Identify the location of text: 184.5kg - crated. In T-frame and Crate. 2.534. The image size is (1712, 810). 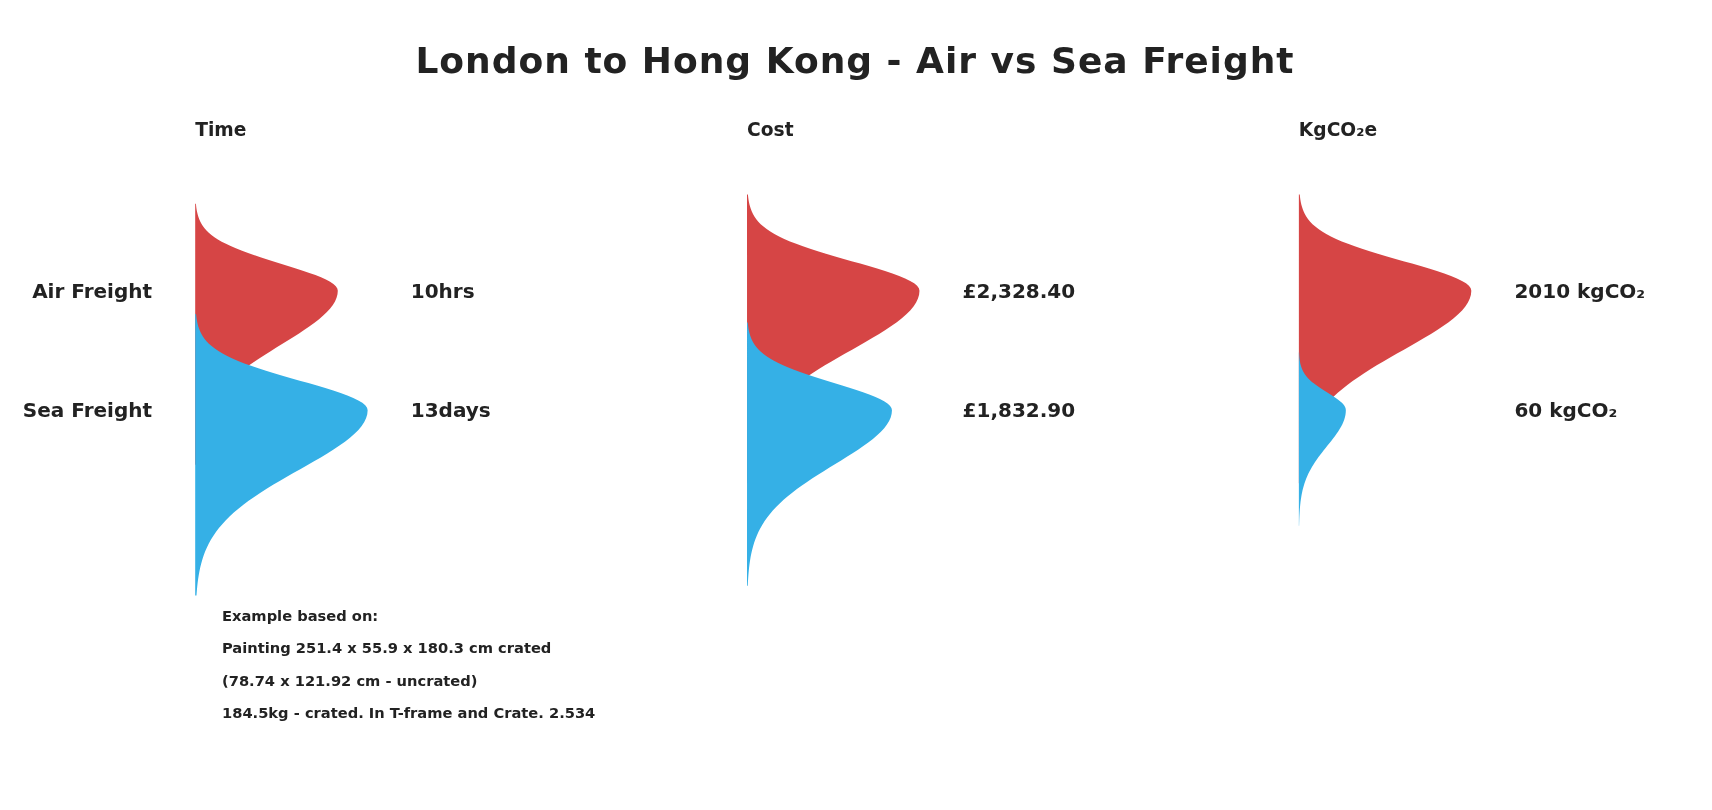
(409, 712).